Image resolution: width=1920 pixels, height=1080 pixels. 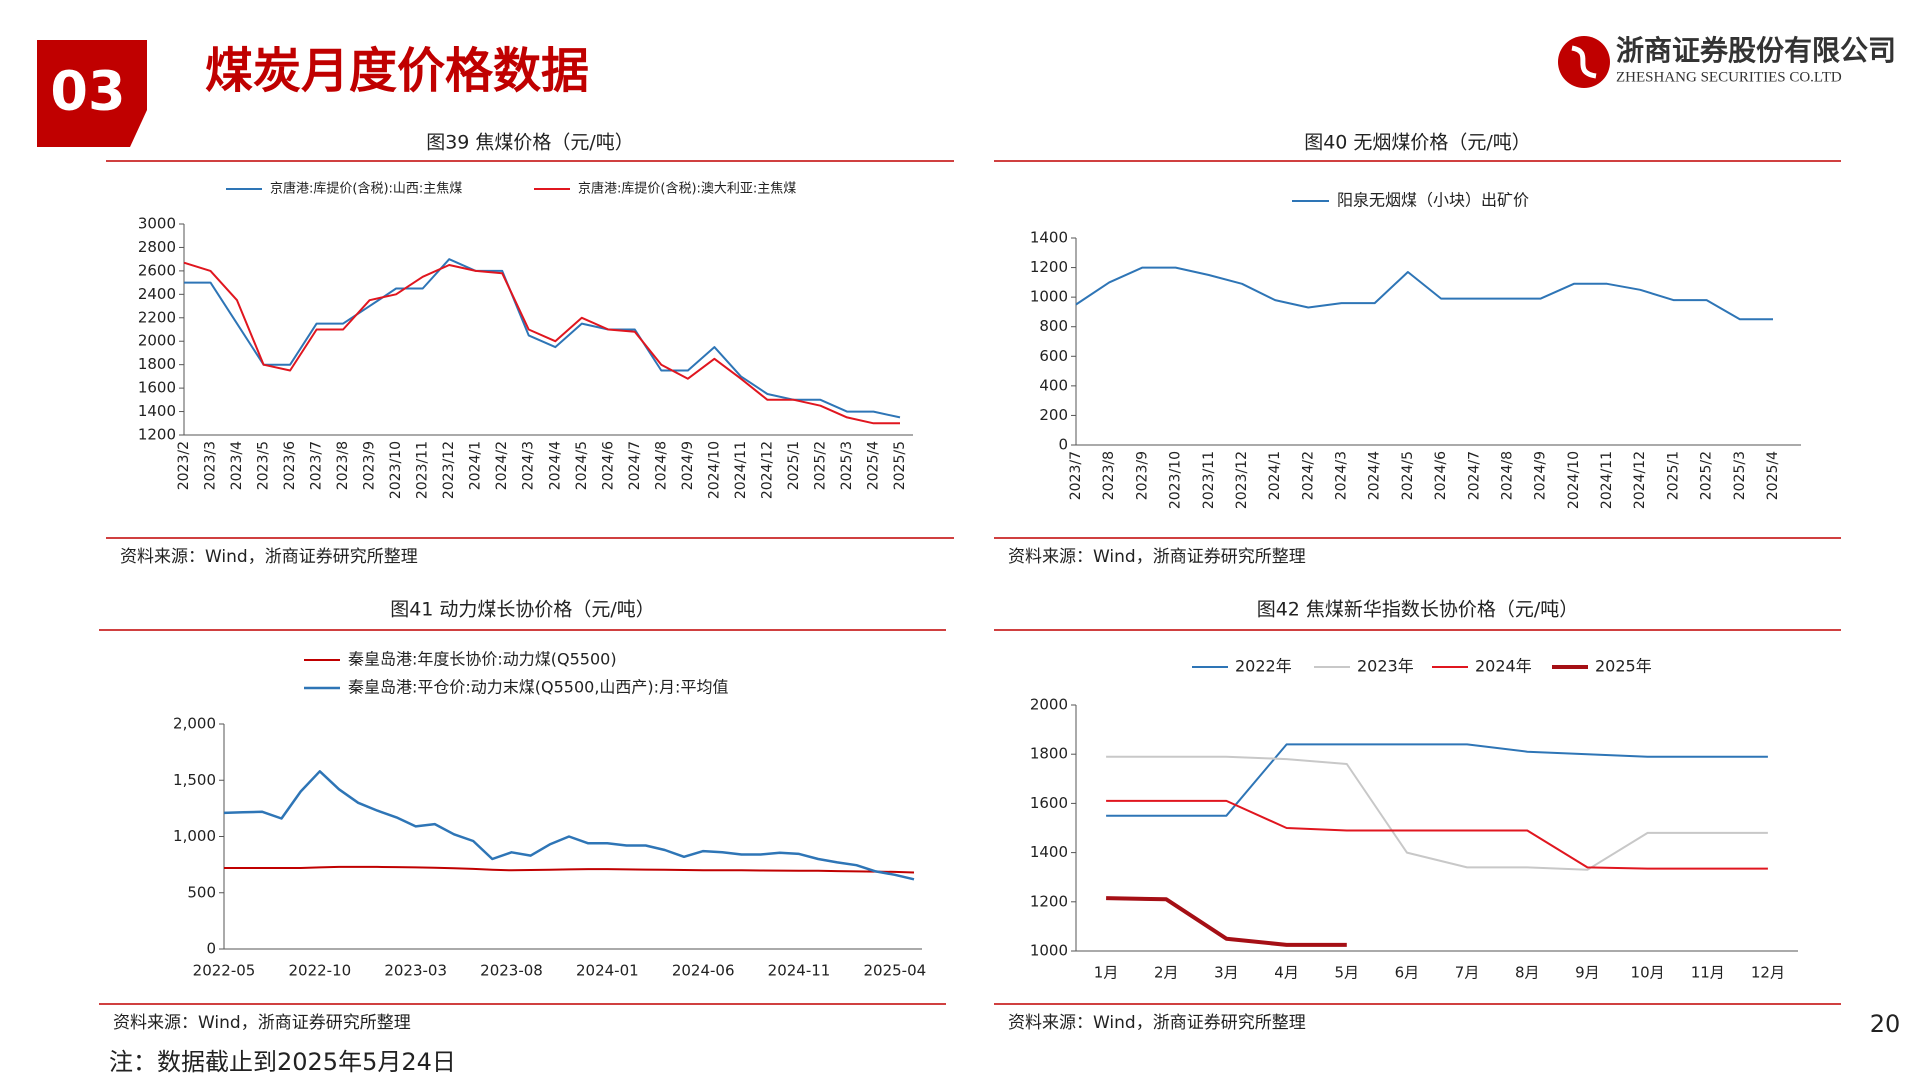 What do you see at coordinates (1049, 803) in the screenshot?
I see `y-tick-label: 1600` at bounding box center [1049, 803].